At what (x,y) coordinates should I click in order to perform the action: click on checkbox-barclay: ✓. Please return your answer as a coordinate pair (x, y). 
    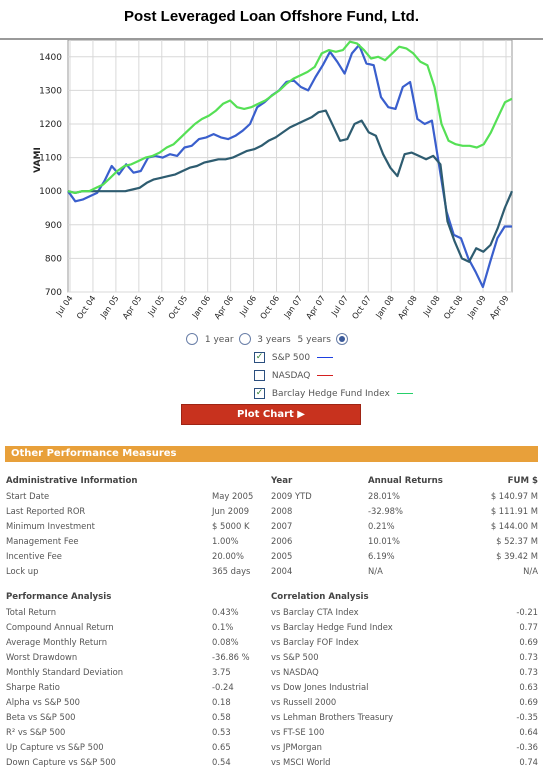
    Looking at the image, I should click on (259, 393).